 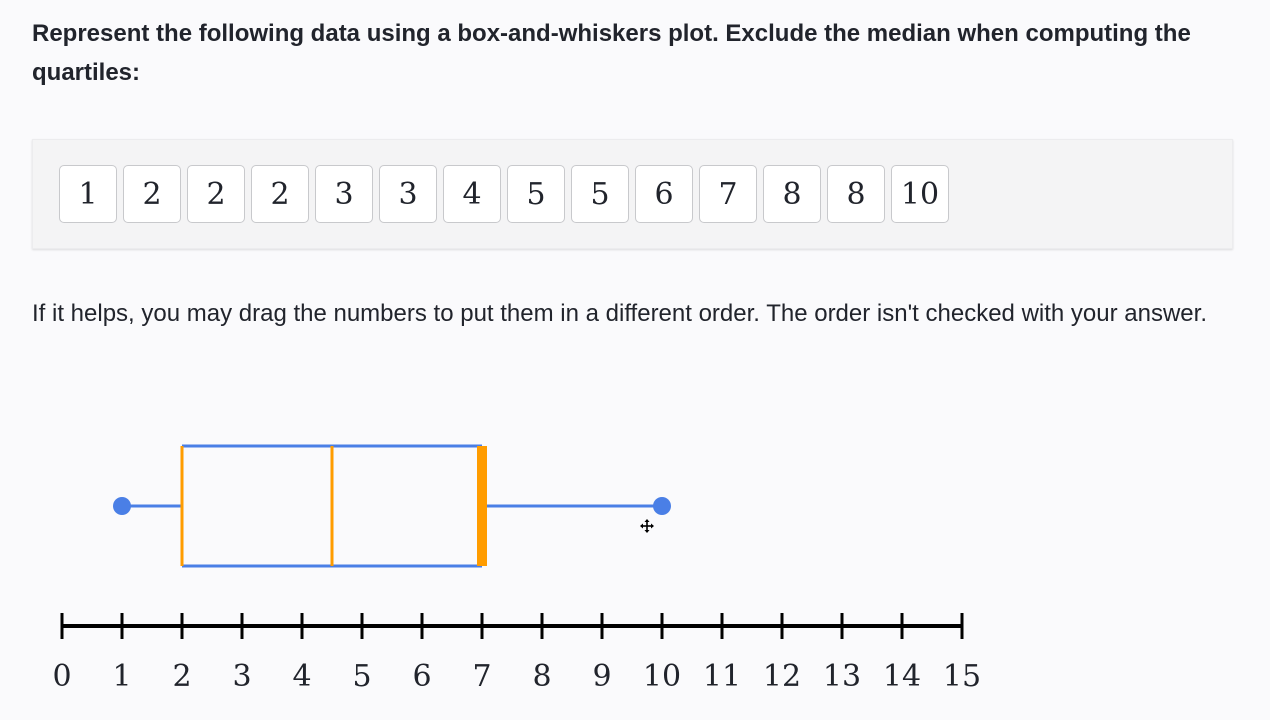 I want to click on tick-label: 10, so click(x=662, y=676).